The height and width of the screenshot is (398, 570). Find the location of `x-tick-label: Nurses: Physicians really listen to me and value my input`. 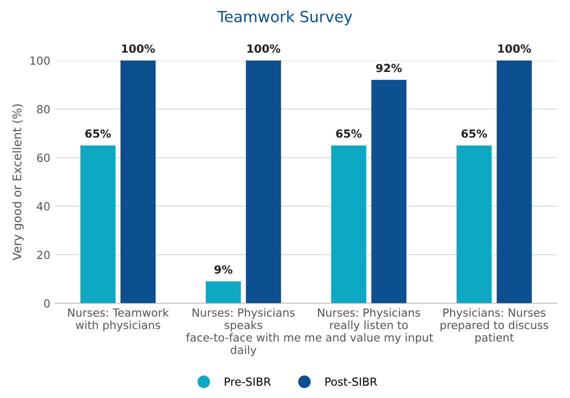

x-tick-label: Nurses: Physicians really listen to me and value my input is located at coordinates (369, 326).